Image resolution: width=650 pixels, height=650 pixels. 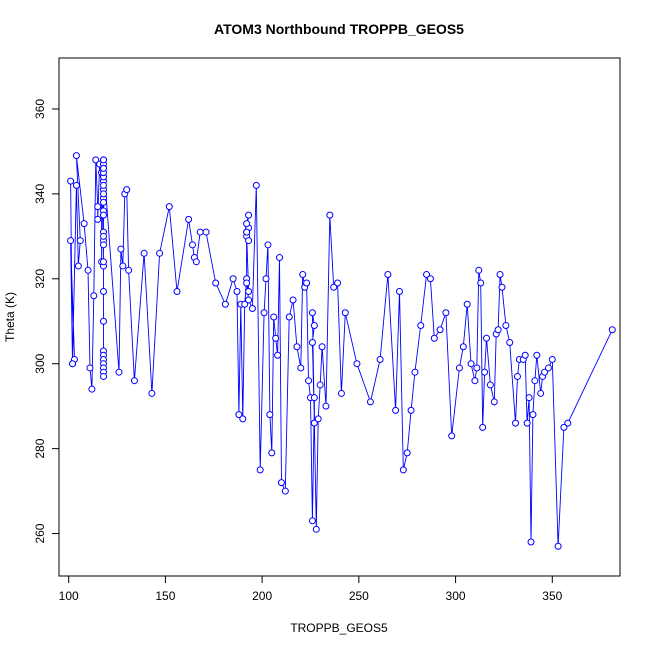 What do you see at coordinates (46, 321) in the screenshot?
I see `y-axis: 260 280 300 320 340 360` at bounding box center [46, 321].